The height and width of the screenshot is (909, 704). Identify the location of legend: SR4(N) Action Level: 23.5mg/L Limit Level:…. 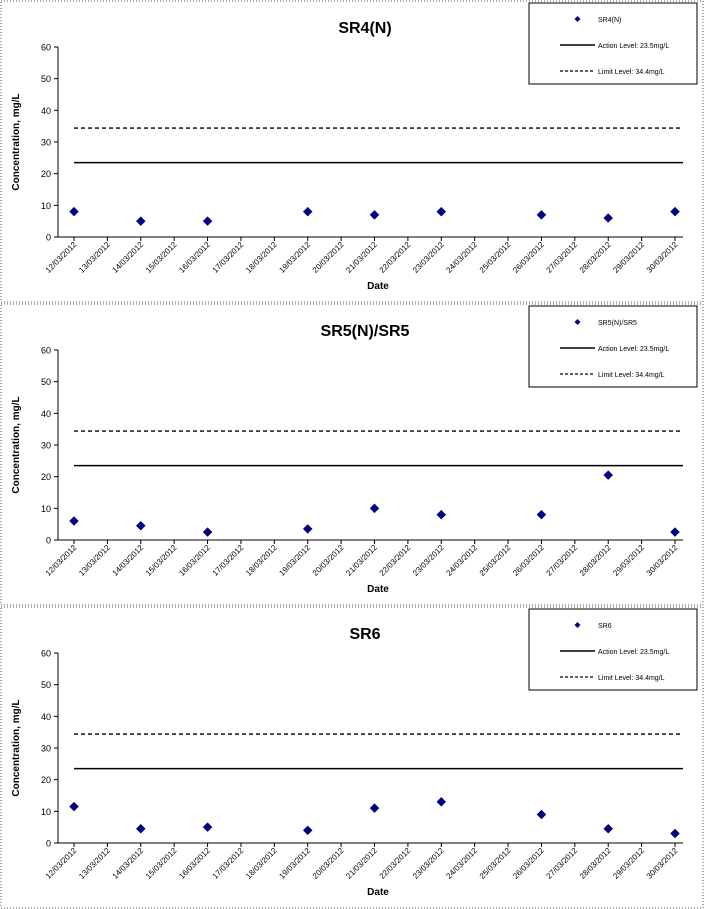
(613, 43).